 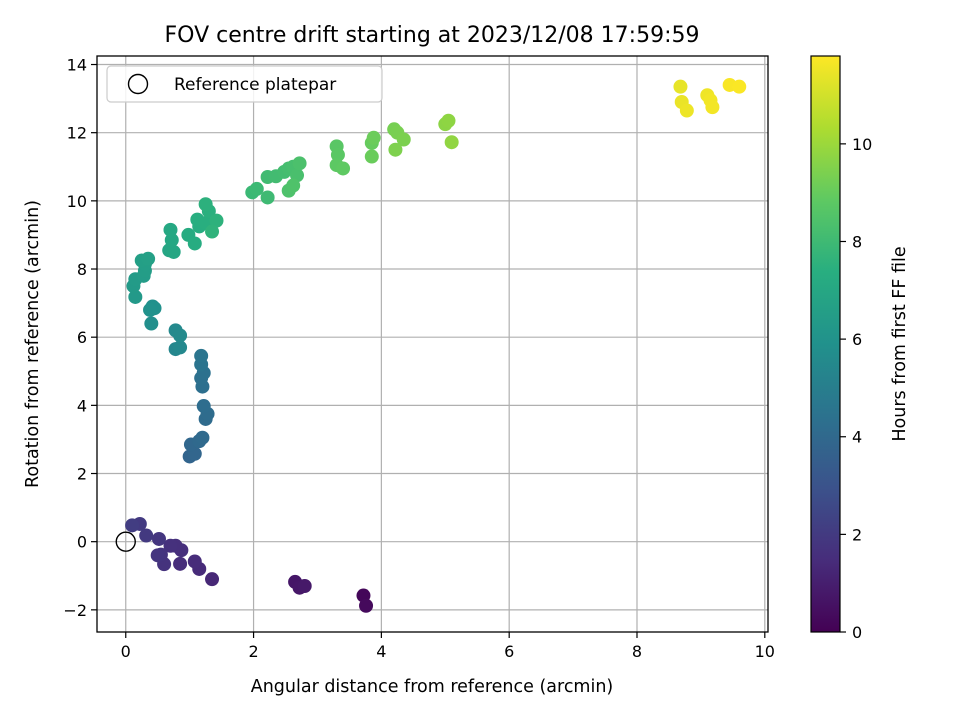 What do you see at coordinates (82, 542) in the screenshot?
I see `y-tick-label: 0` at bounding box center [82, 542].